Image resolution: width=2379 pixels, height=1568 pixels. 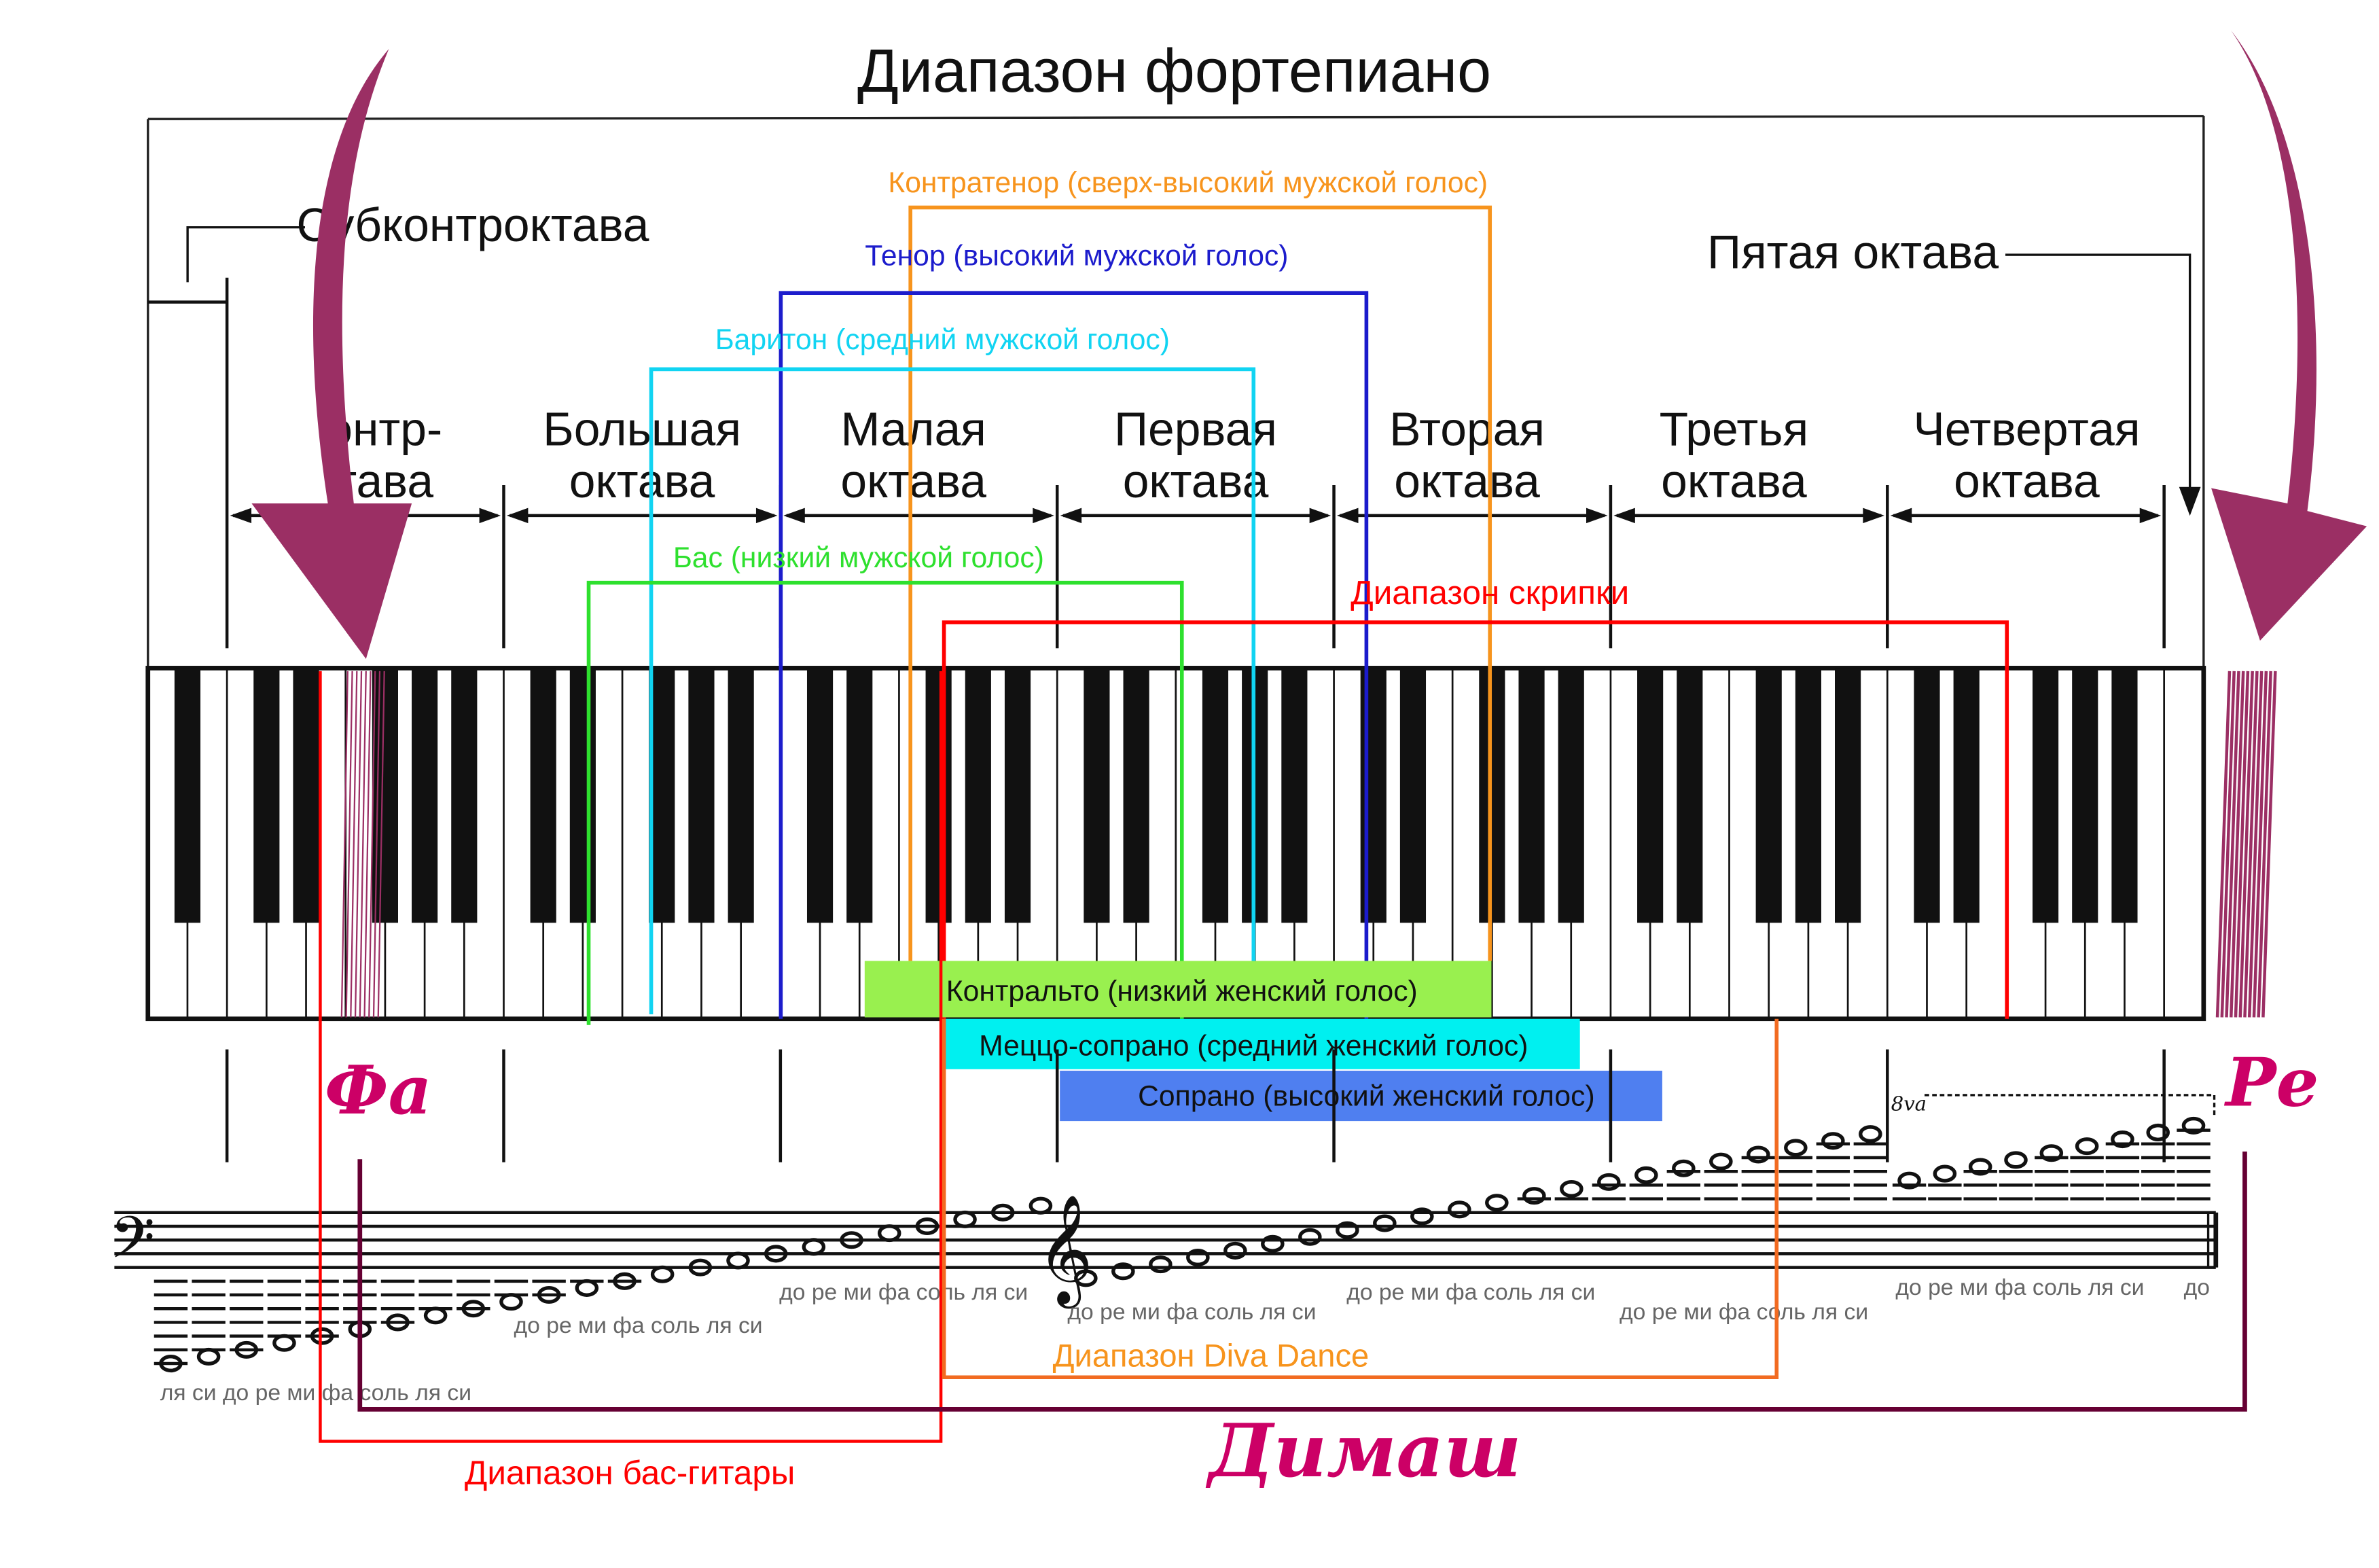 What do you see at coordinates (1178, 990) in the screenshot?
I see `contralto-box` at bounding box center [1178, 990].